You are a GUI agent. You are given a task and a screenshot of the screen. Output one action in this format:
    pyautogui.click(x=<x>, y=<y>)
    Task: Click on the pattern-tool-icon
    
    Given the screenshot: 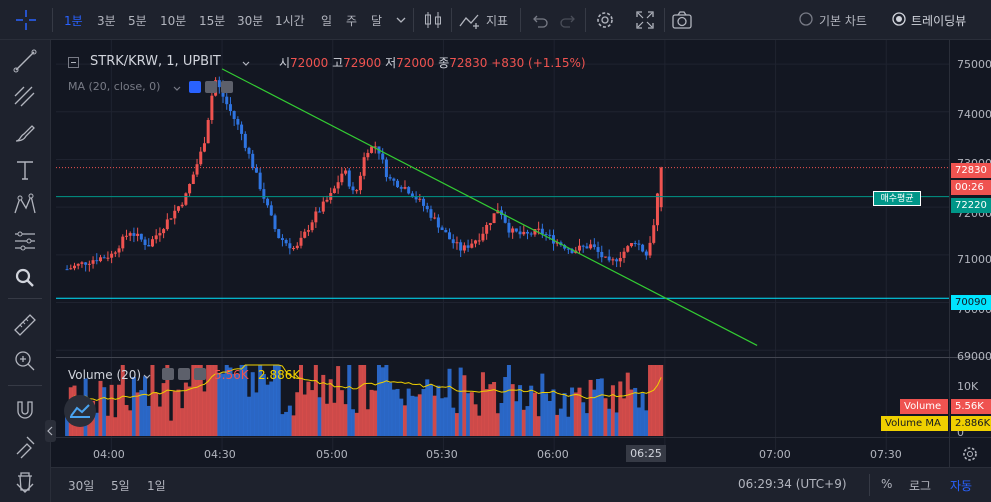 What is the action you would take?
    pyautogui.click(x=25, y=205)
    